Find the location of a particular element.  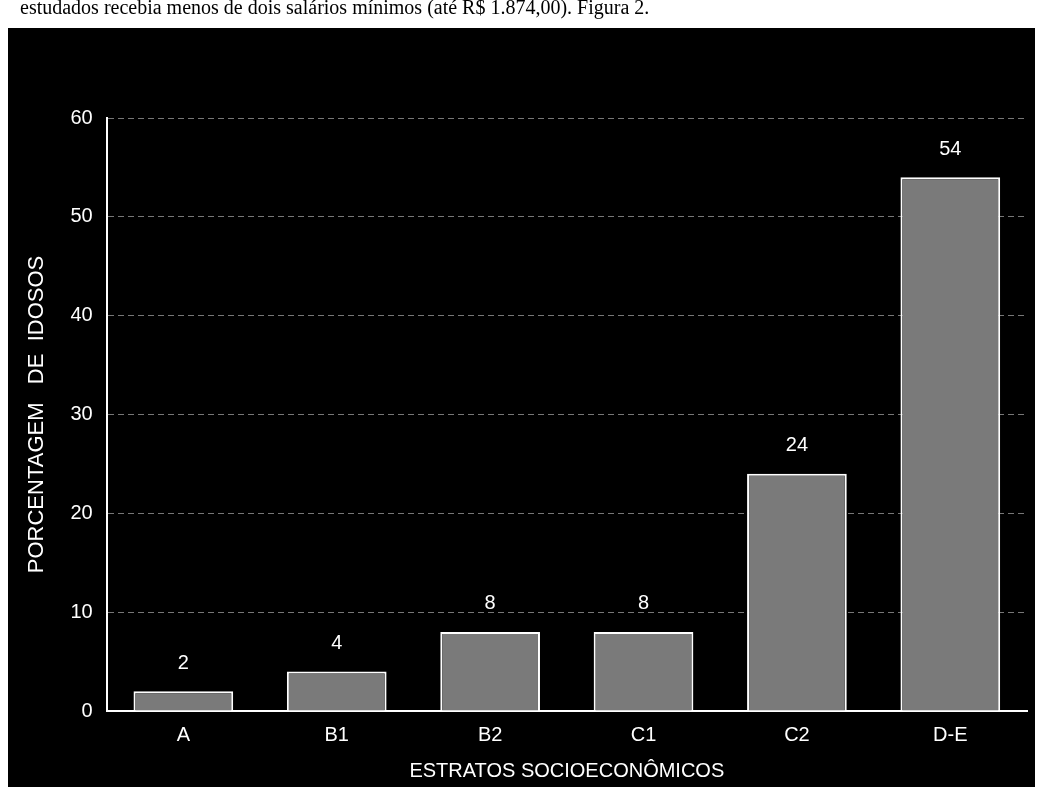

y-tick-label: 10 is located at coordinates (81, 610).